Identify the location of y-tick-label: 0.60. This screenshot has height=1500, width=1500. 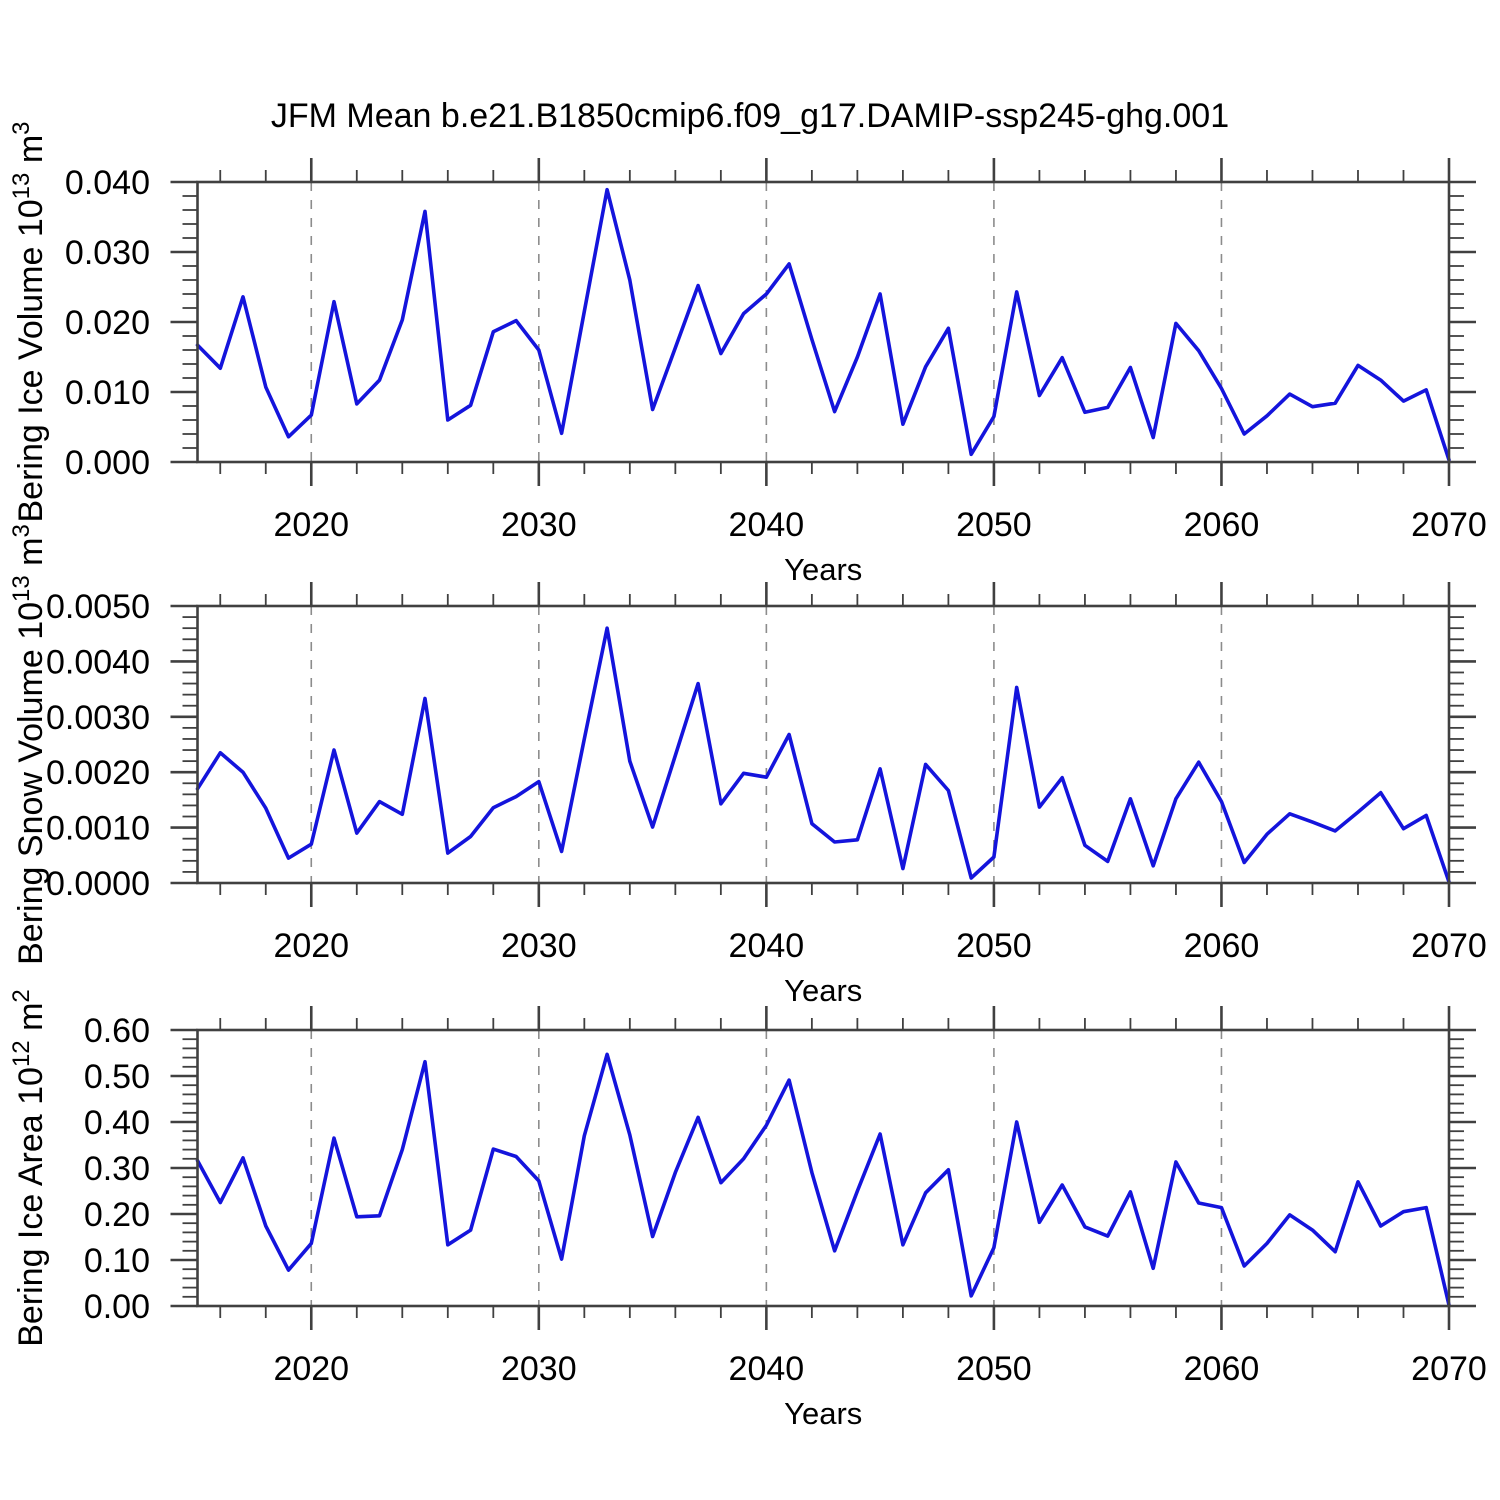
(117, 1031).